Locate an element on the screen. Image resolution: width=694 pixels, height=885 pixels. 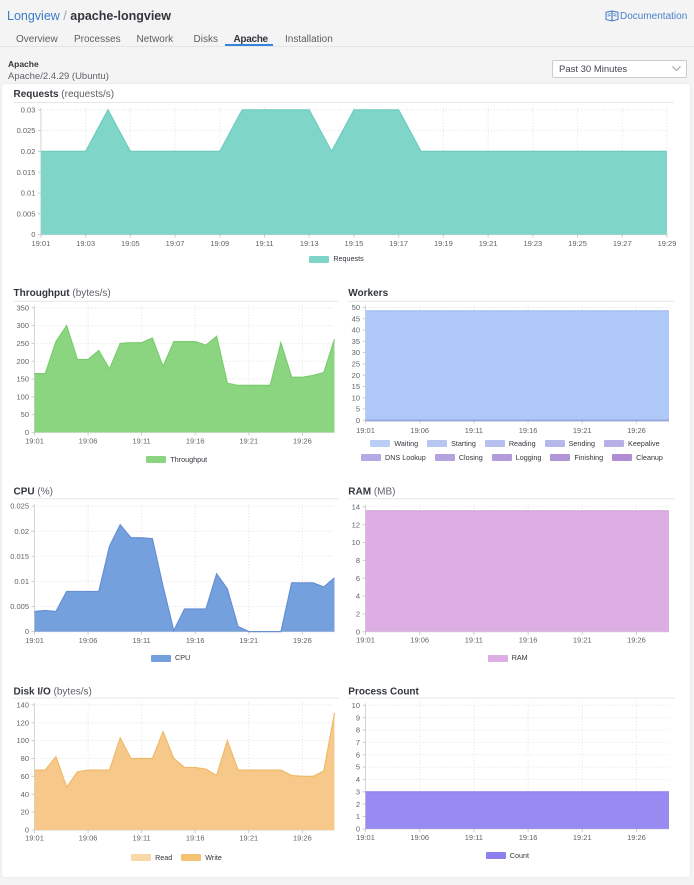
svg-text: 35 is located at coordinates (356, 341).